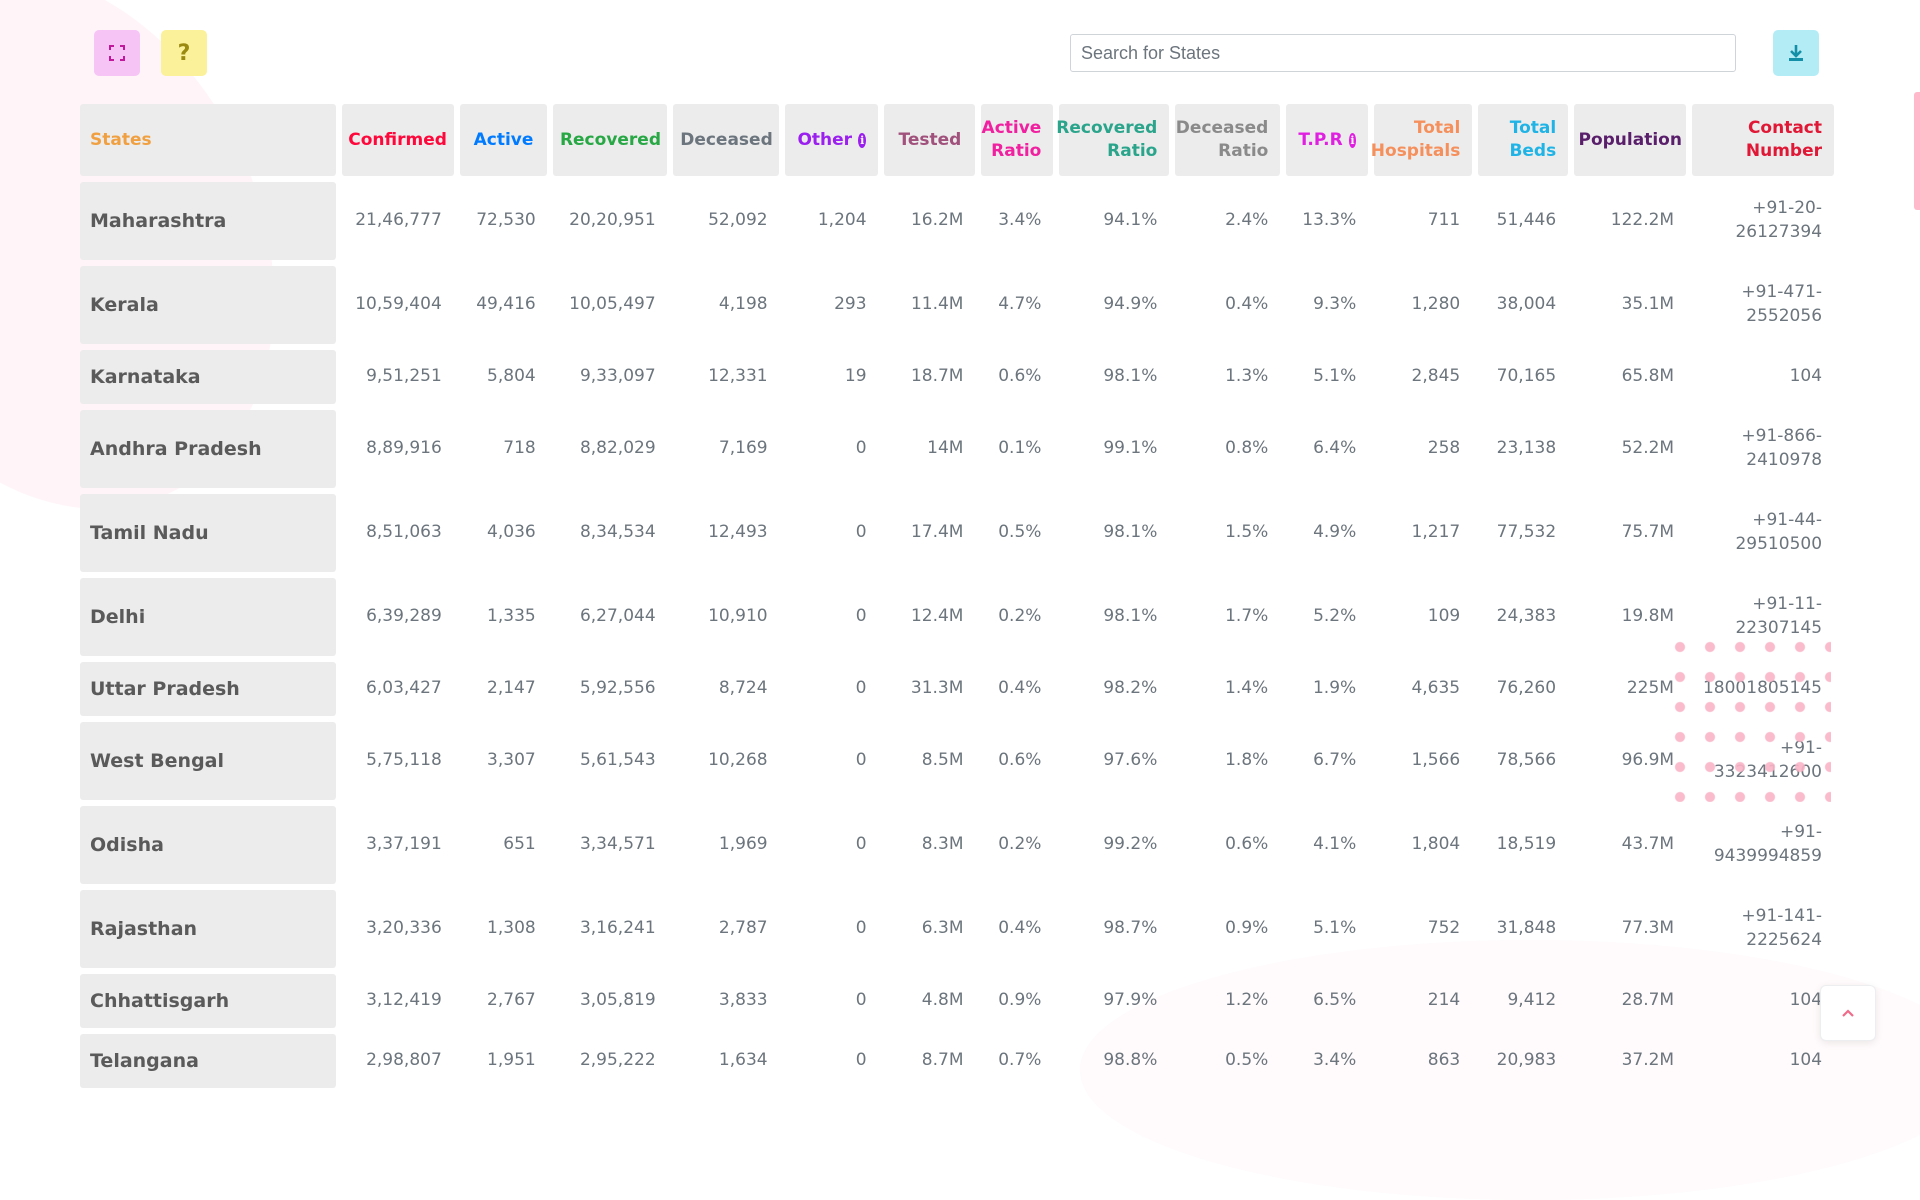 This screenshot has width=1920, height=1200. Describe the element at coordinates (1130, 760) in the screenshot. I see `cell-recovered-ratio: 97.6%` at that location.